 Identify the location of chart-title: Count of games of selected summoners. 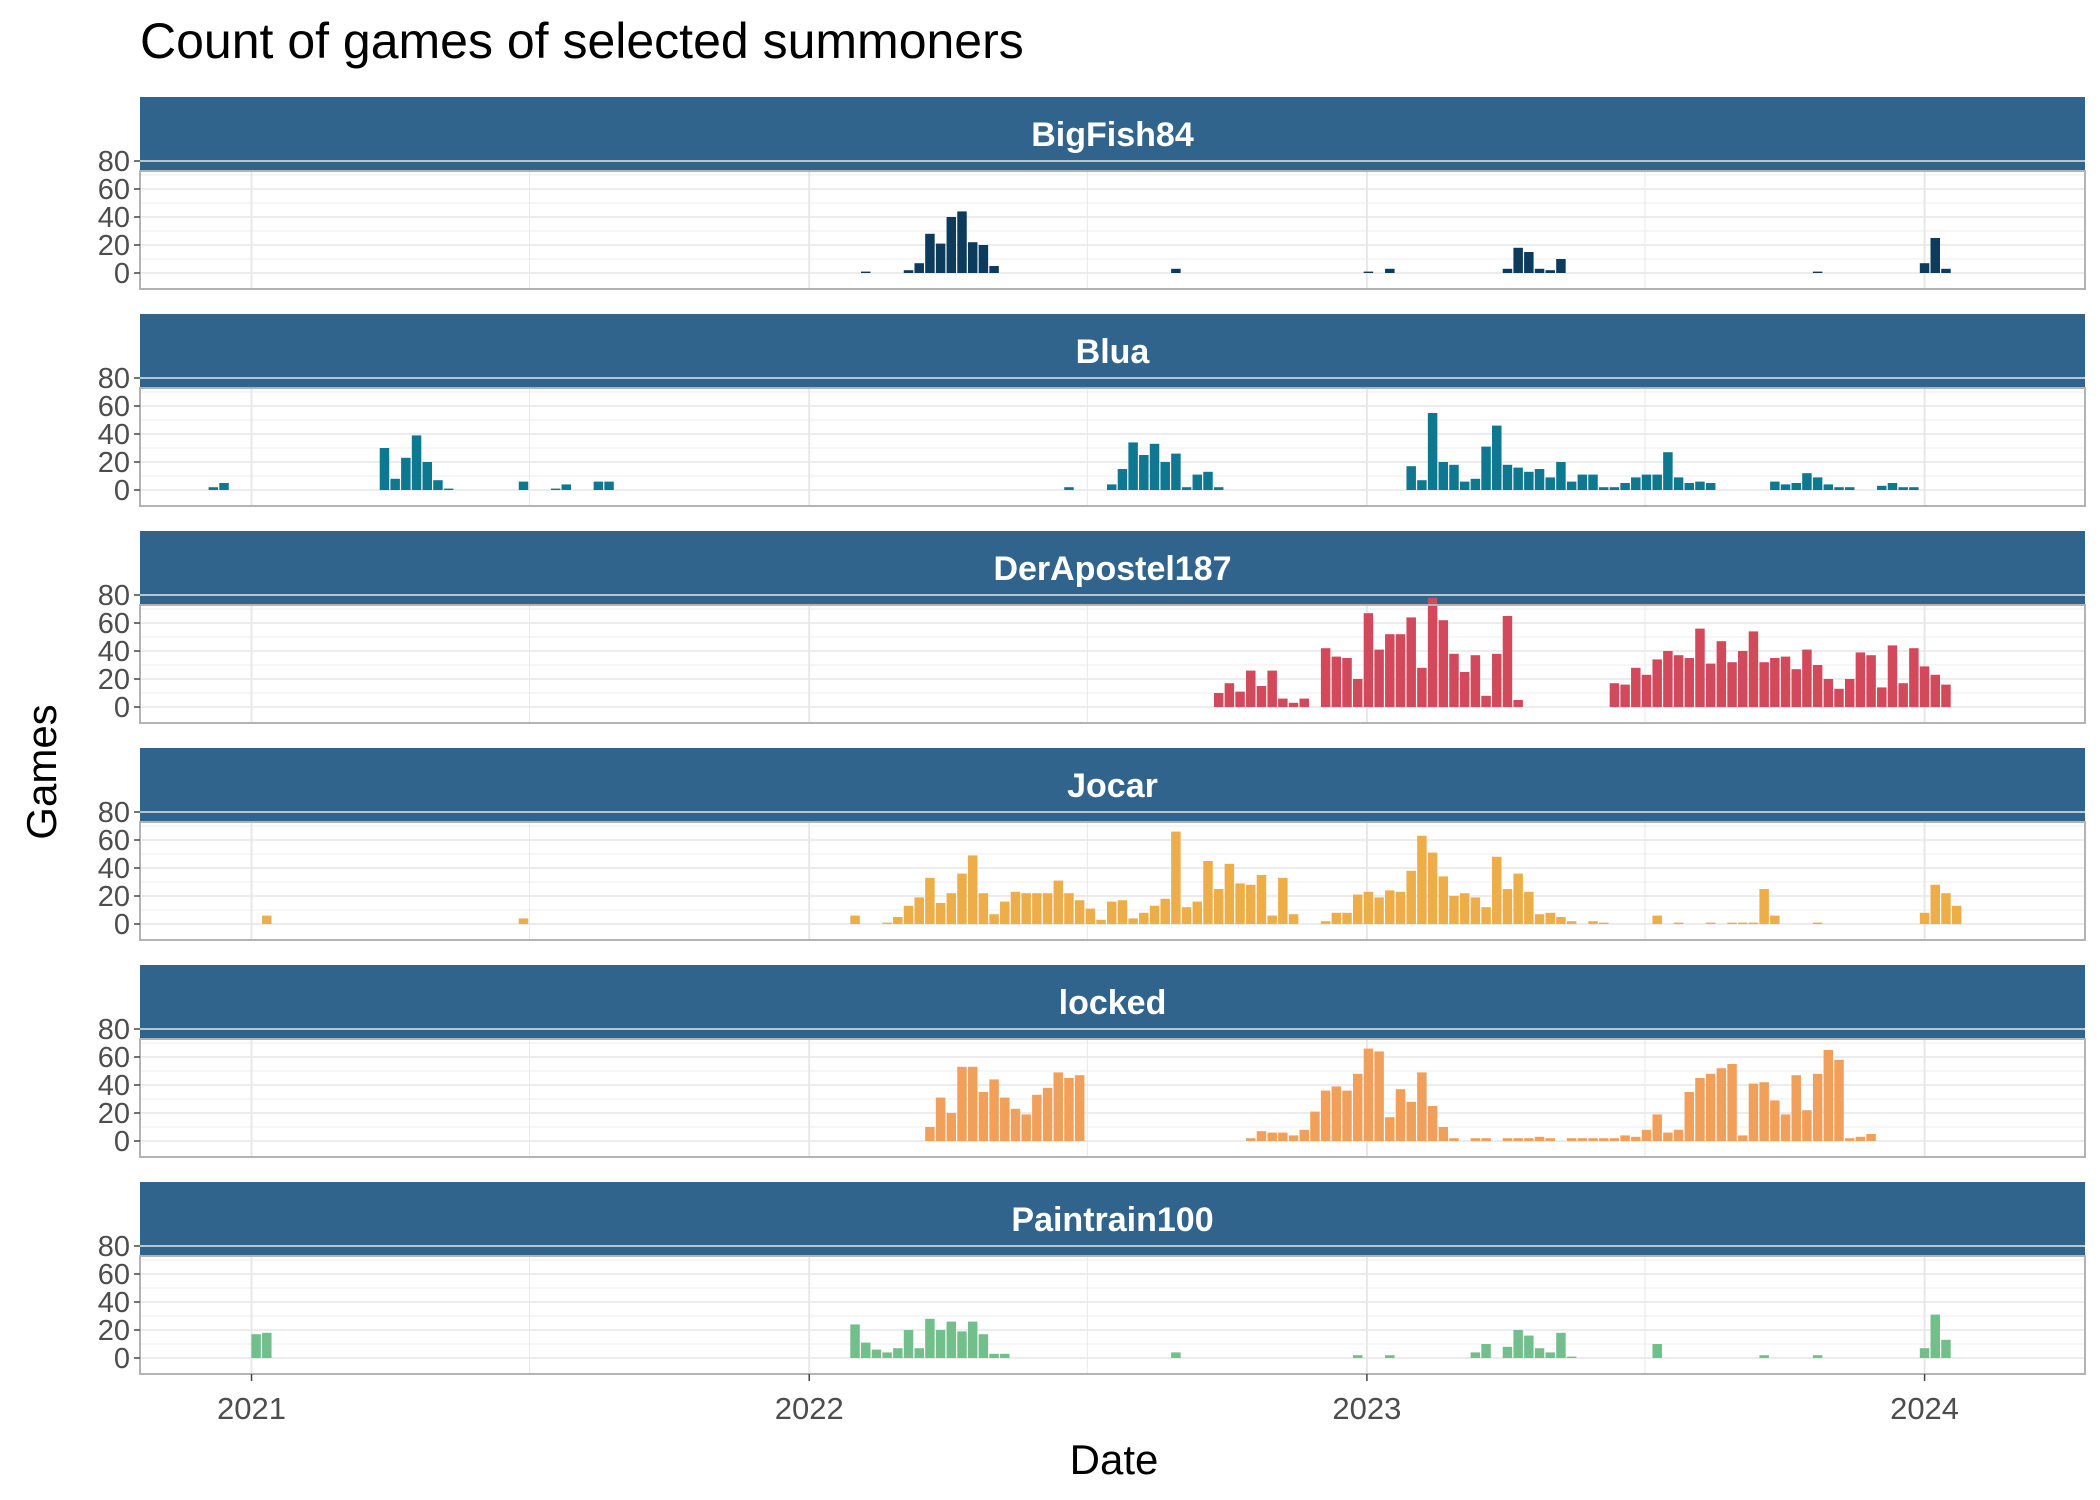
(582, 41).